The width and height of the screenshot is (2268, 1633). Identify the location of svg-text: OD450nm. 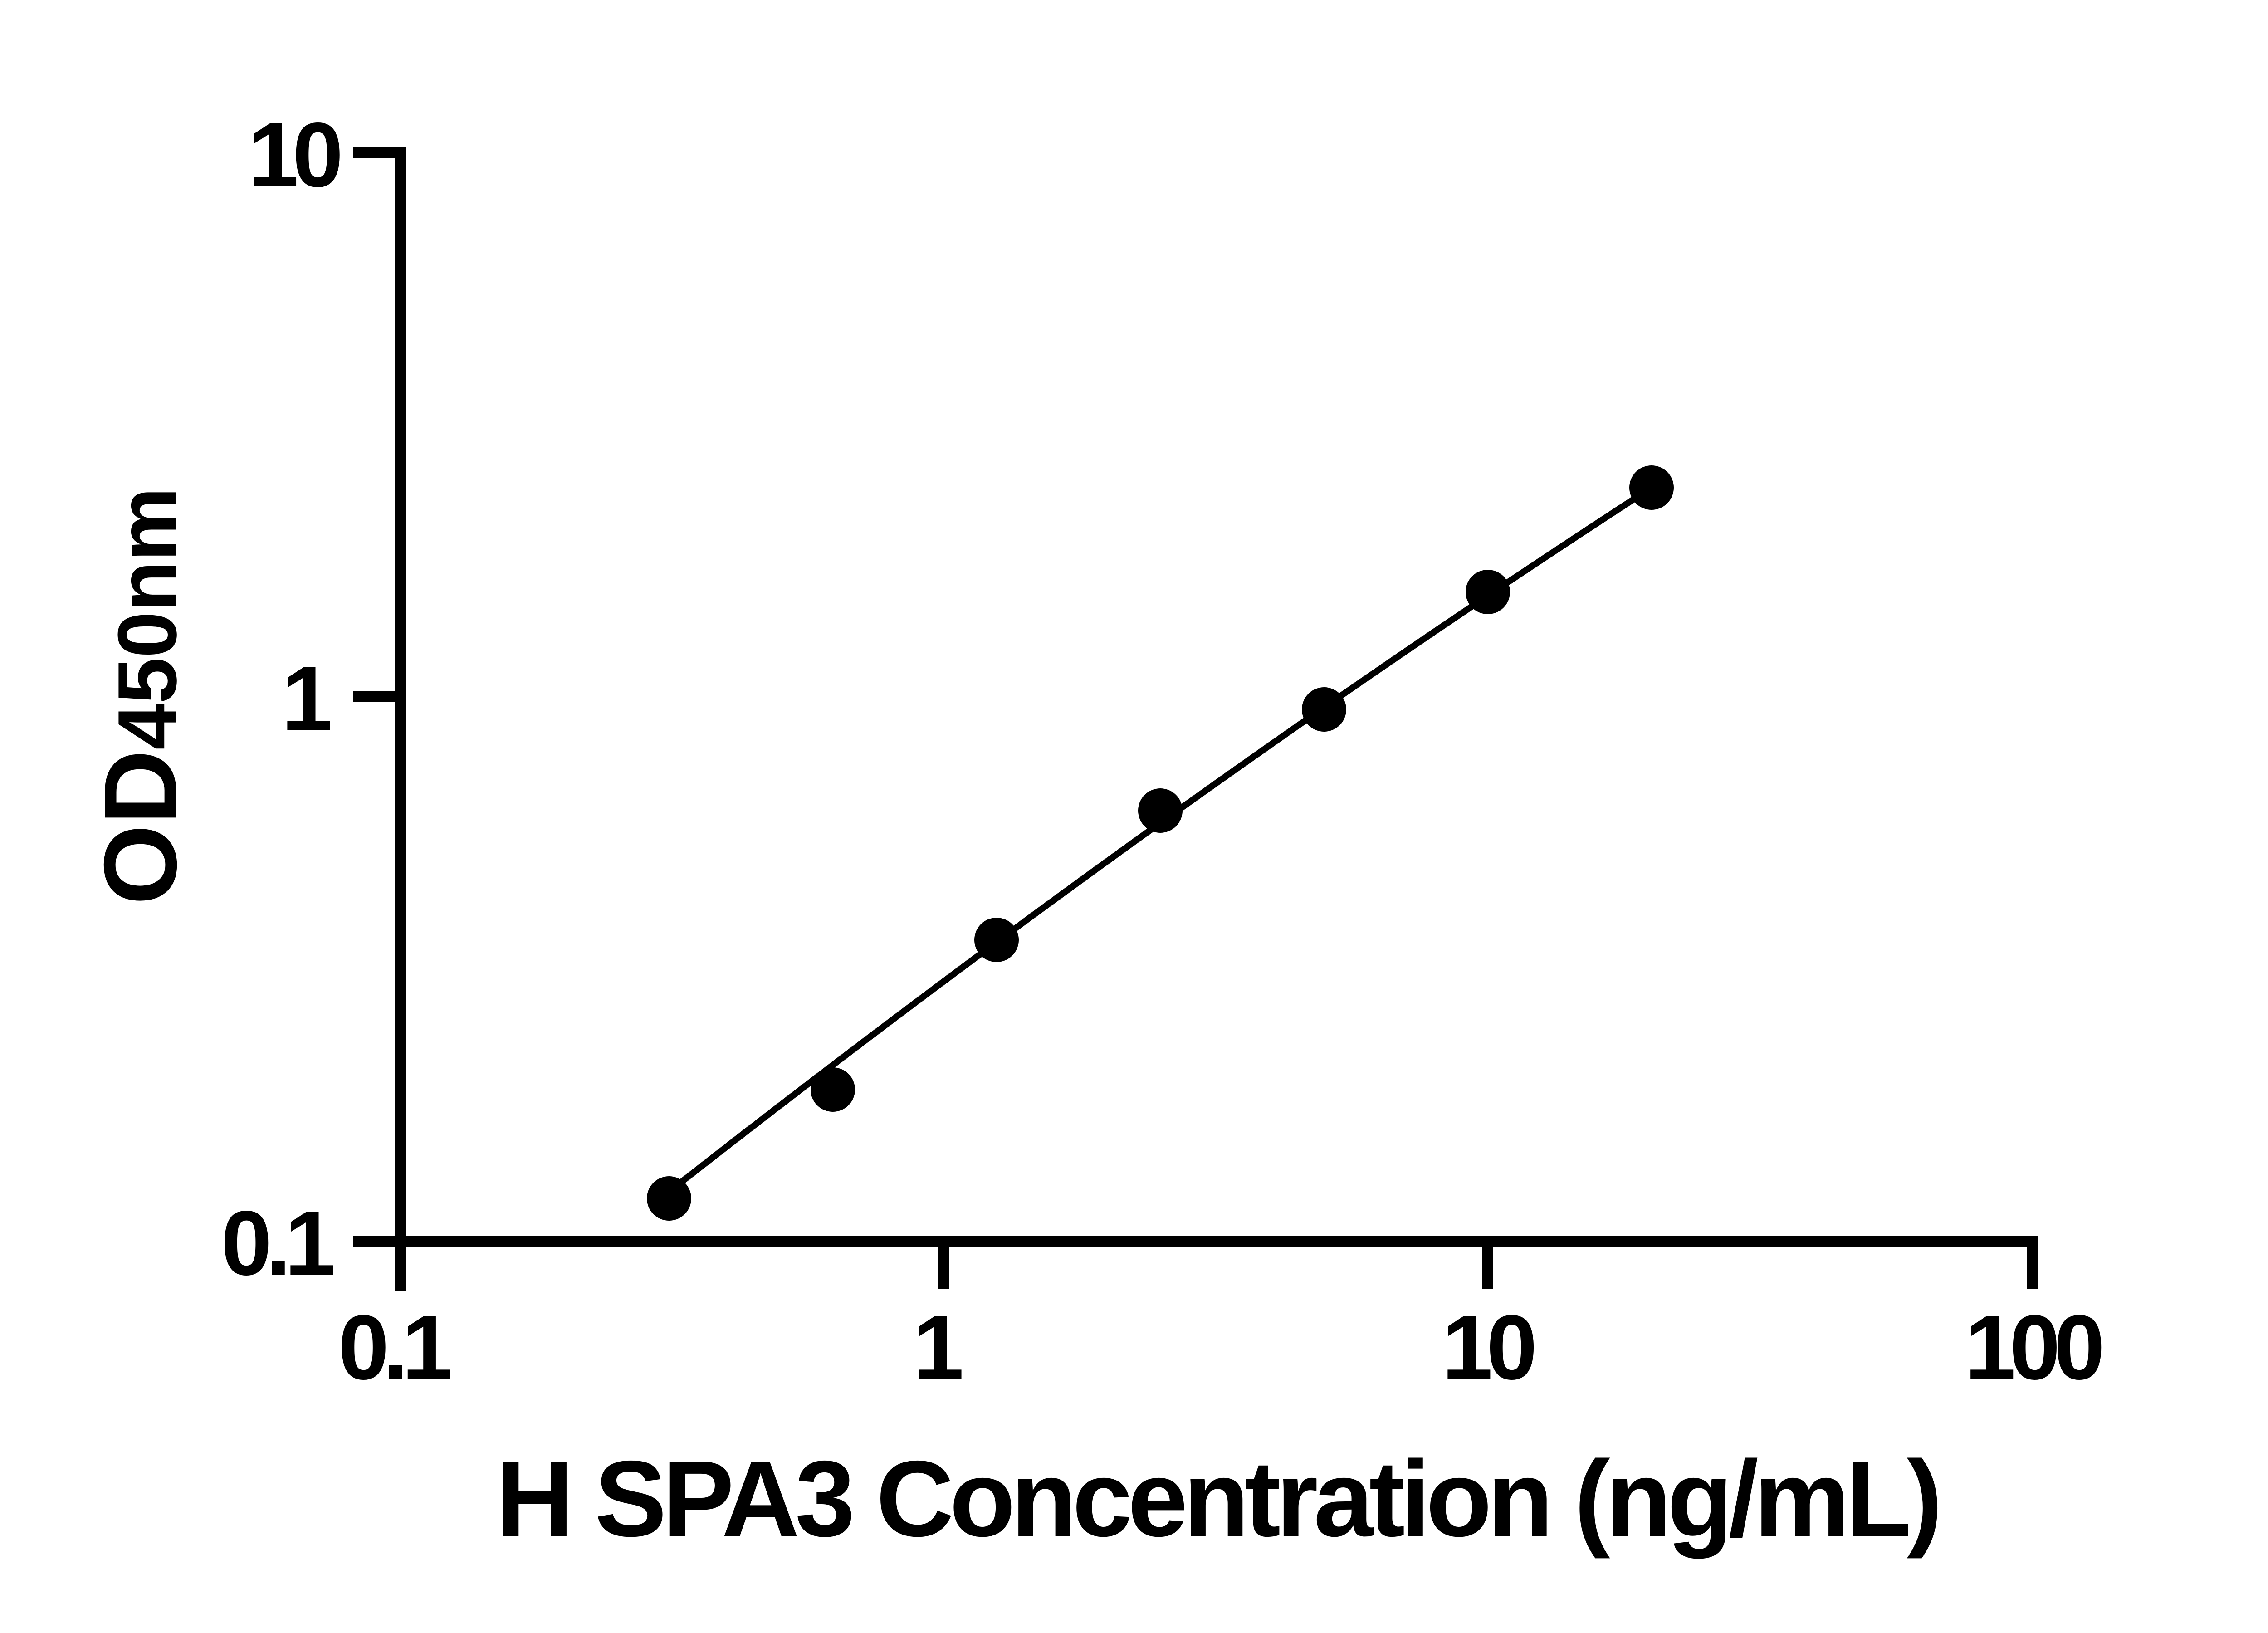
(140, 696).